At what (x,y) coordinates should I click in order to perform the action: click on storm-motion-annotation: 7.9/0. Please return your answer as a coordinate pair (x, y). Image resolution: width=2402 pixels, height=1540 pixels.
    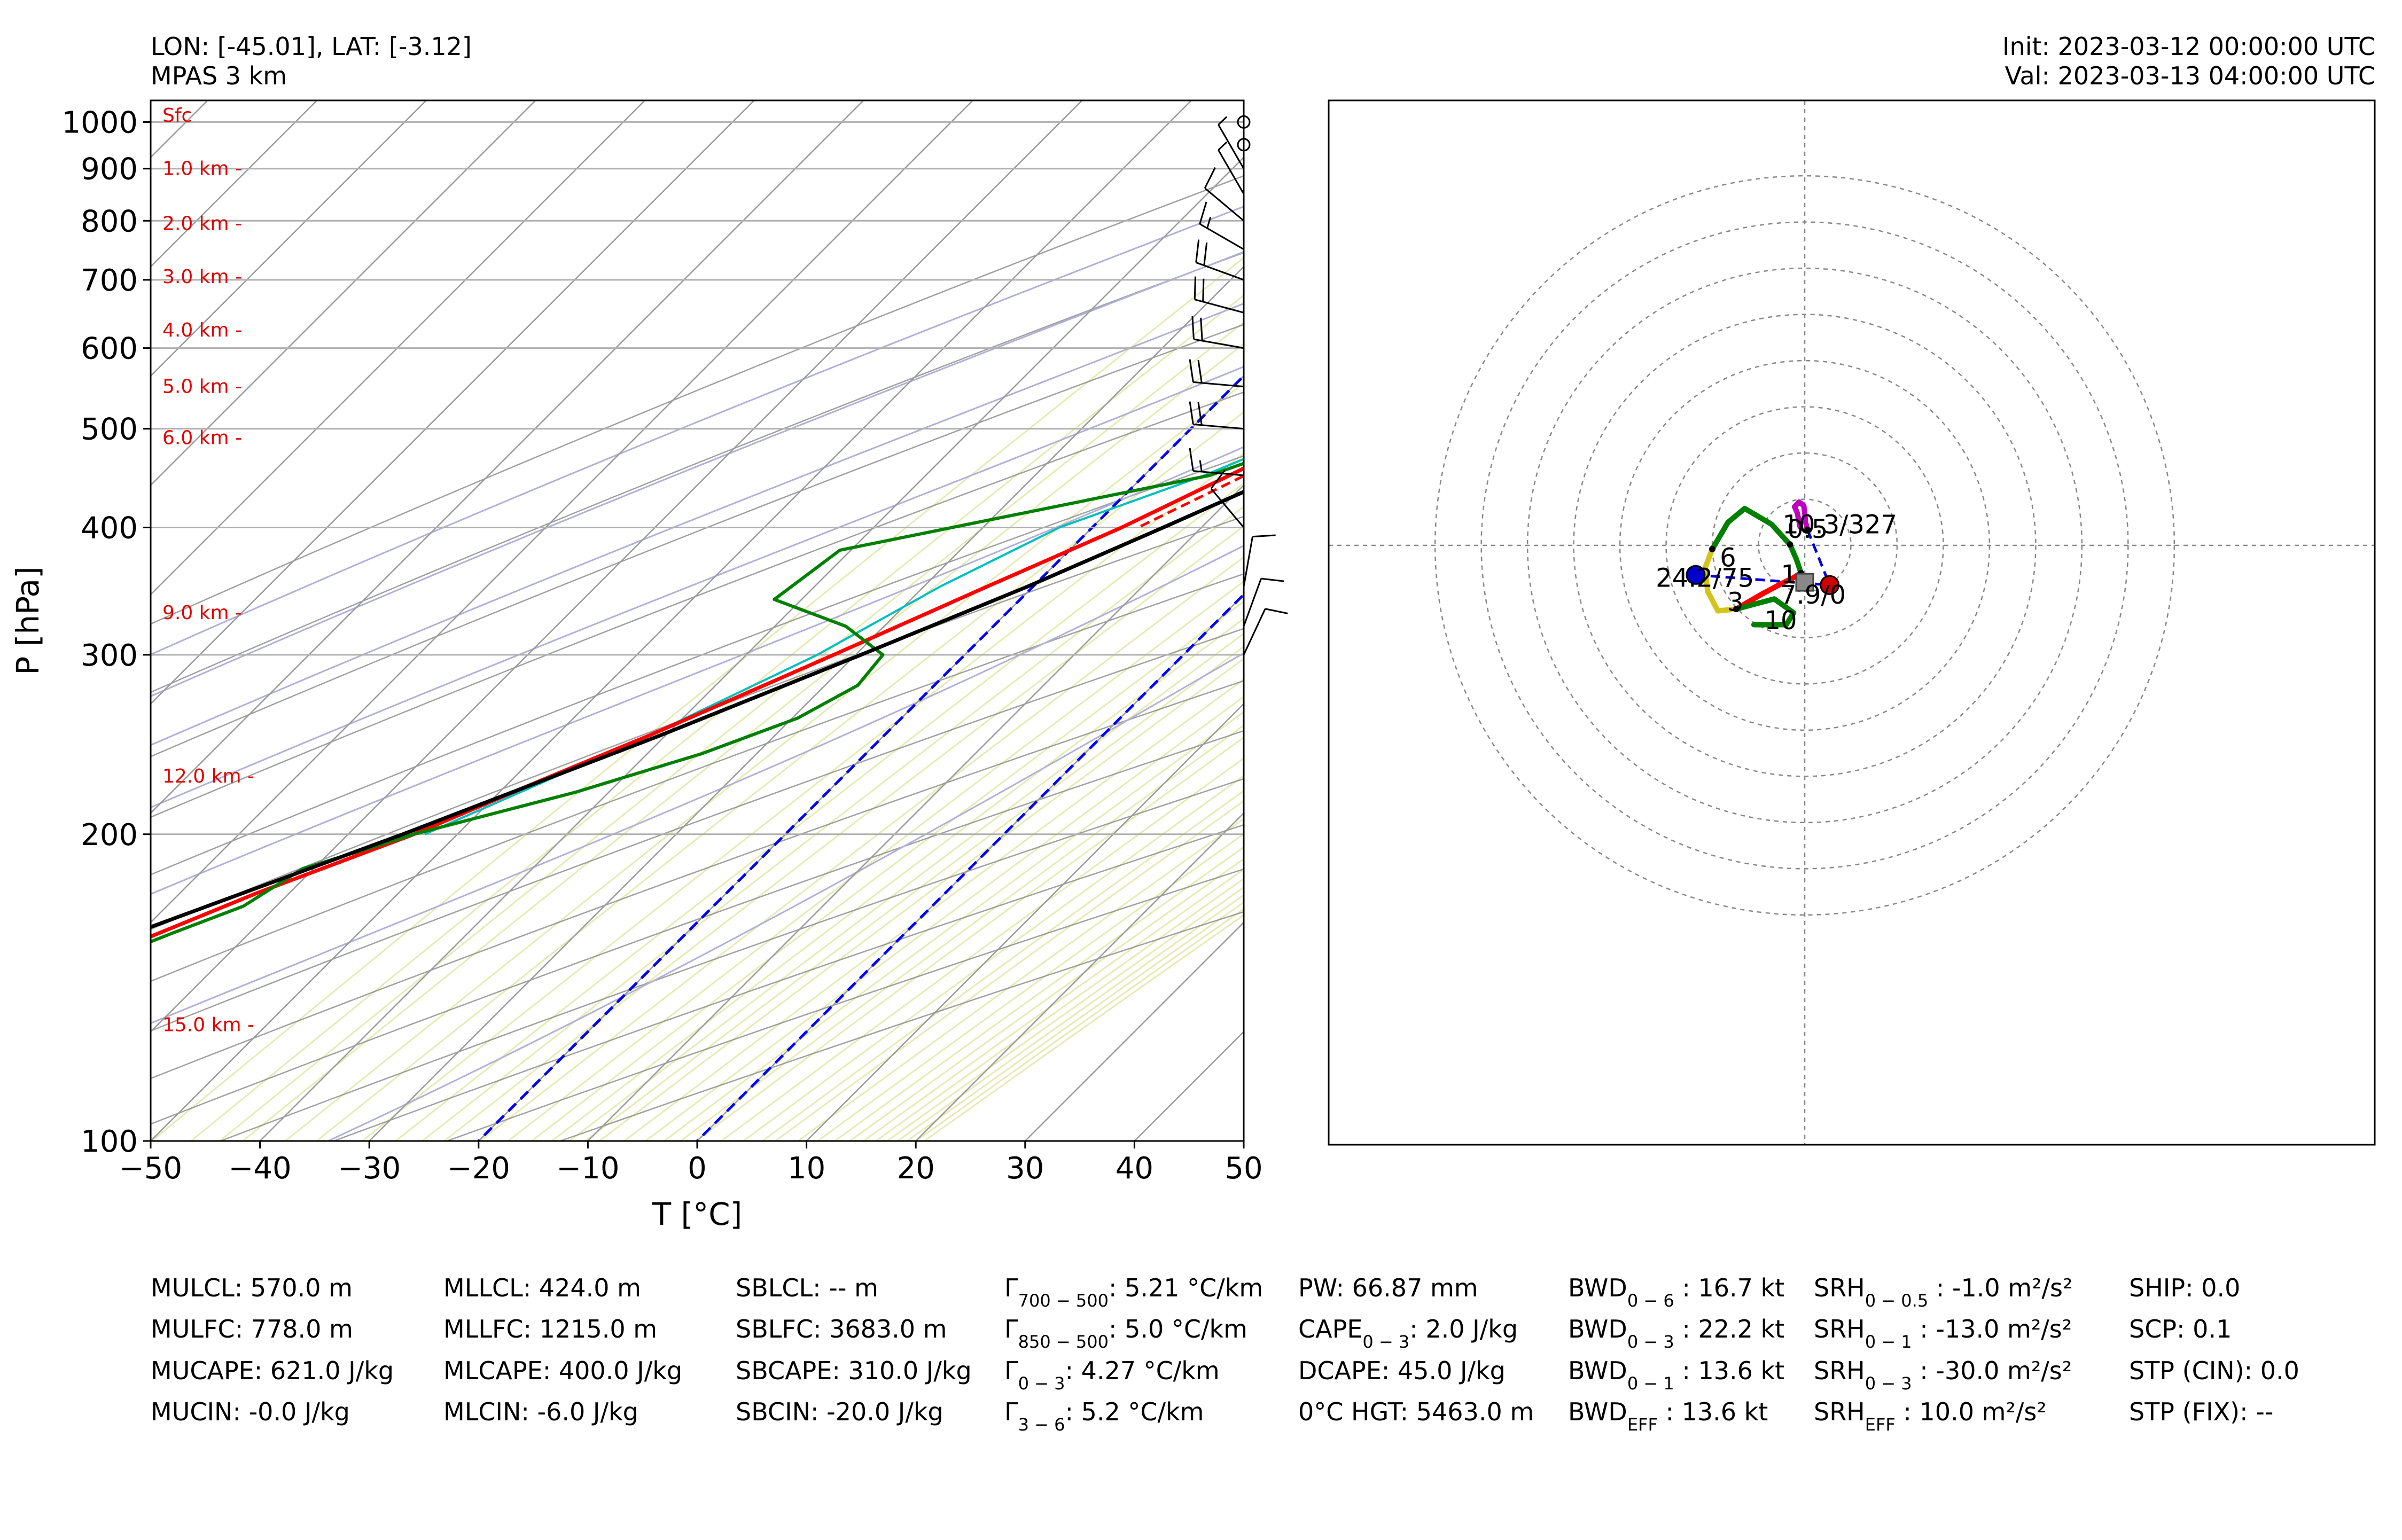
    Looking at the image, I should click on (1813, 595).